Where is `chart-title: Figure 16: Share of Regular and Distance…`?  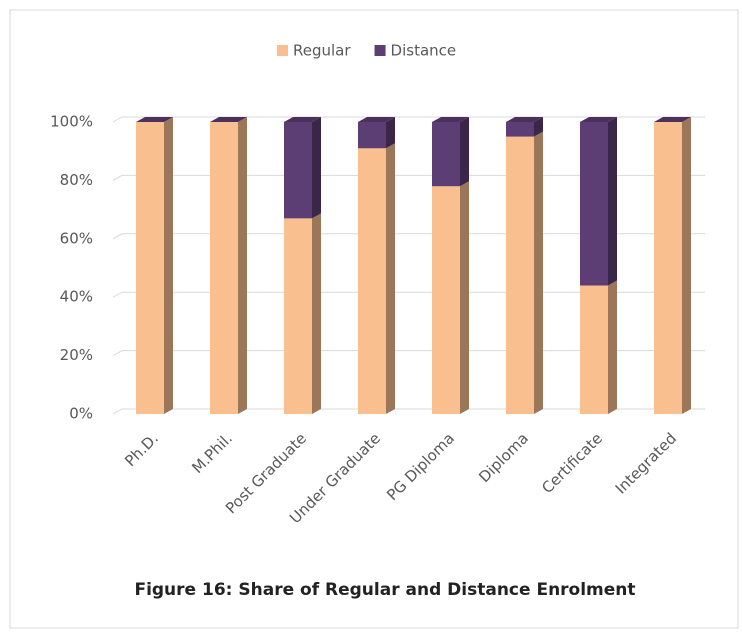 chart-title: Figure 16: Share of Regular and Distance… is located at coordinates (384, 590).